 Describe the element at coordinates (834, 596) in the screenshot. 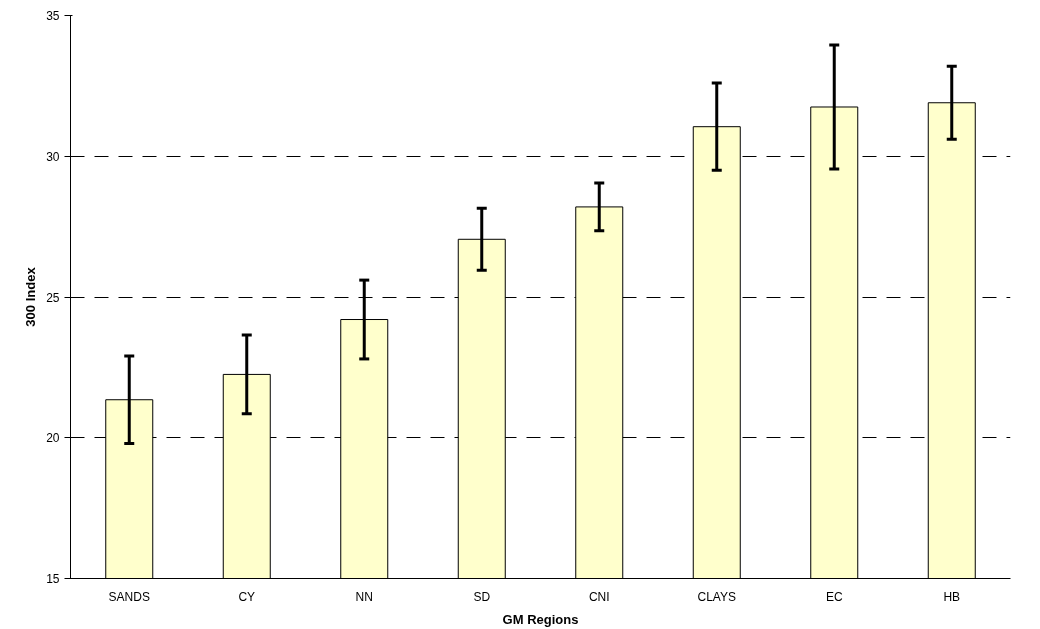

I see `x-tick-label: EC` at that location.